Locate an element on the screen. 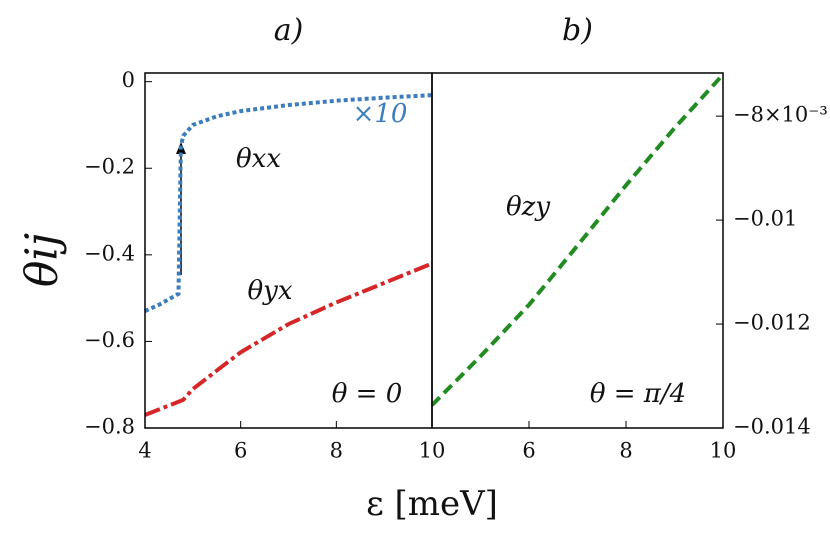 The height and width of the screenshot is (540, 830). y-tick-label: −0.8 is located at coordinates (109, 427).